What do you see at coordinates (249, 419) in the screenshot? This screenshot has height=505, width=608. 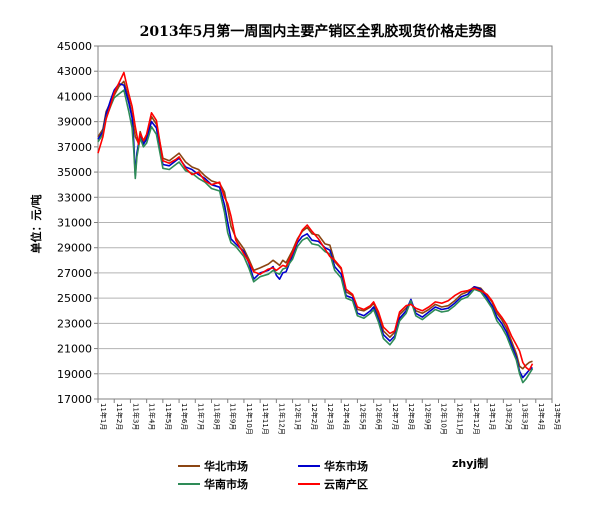 I see `x-tick-label: 11年10月` at bounding box center [249, 419].